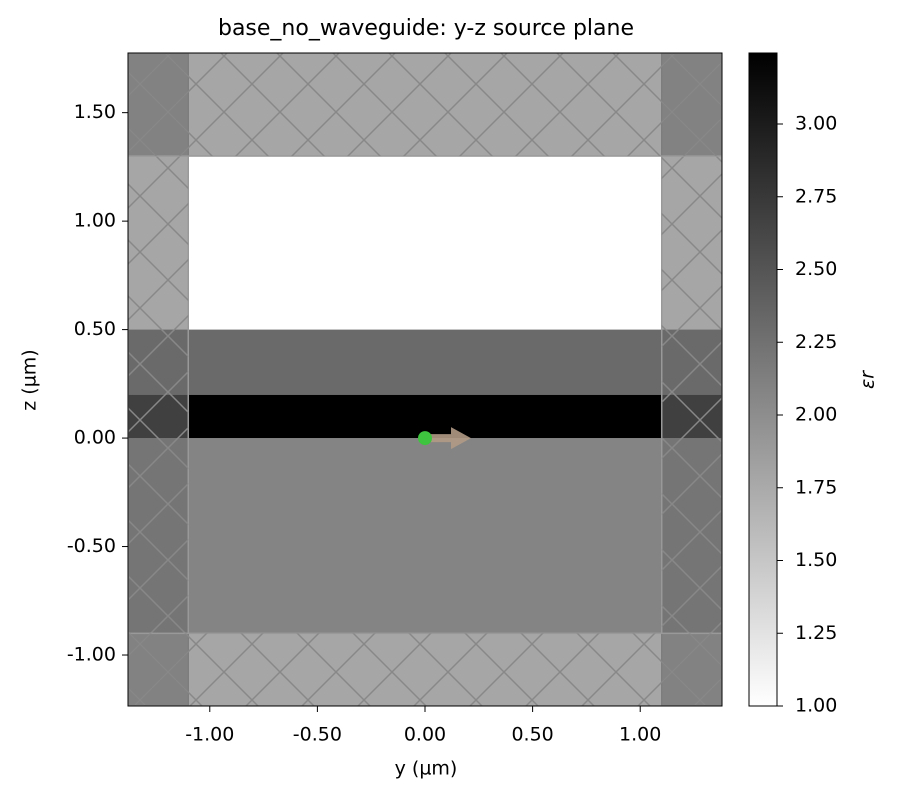 This screenshot has width=897, height=802. I want to click on colorbar-tick-label: 2.75, so click(816, 196).